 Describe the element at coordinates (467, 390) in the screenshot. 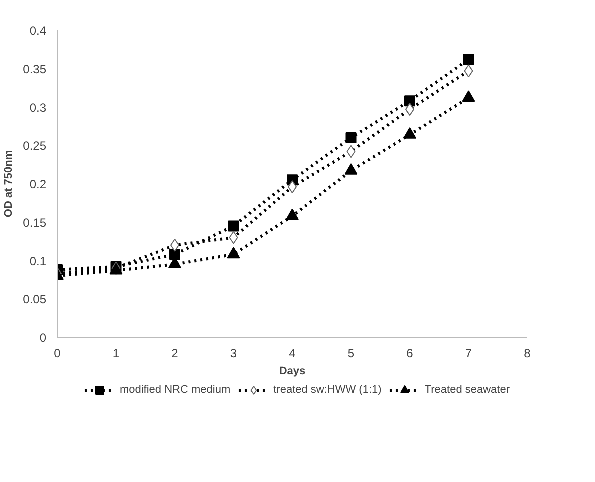

I see `legend-label: Treated seawater` at that location.